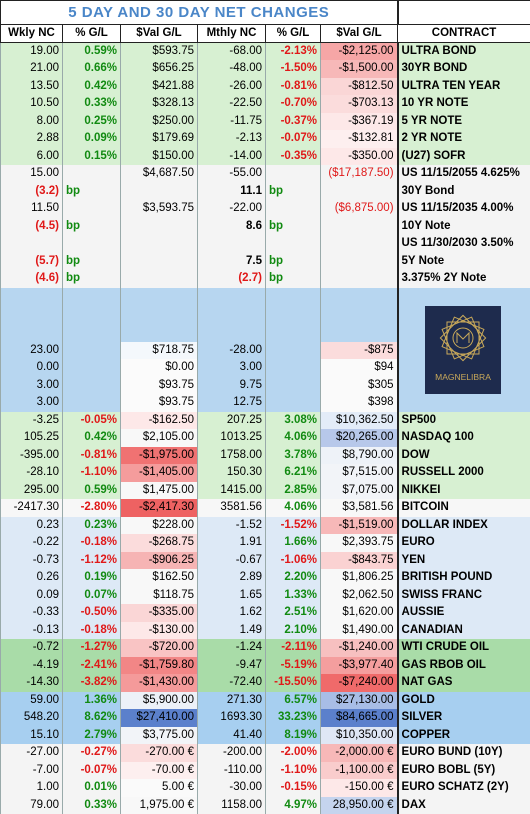 This screenshot has width=530, height=814. Describe the element at coordinates (231, 578) in the screenshot. I see `value-cell: 2.89` at that location.